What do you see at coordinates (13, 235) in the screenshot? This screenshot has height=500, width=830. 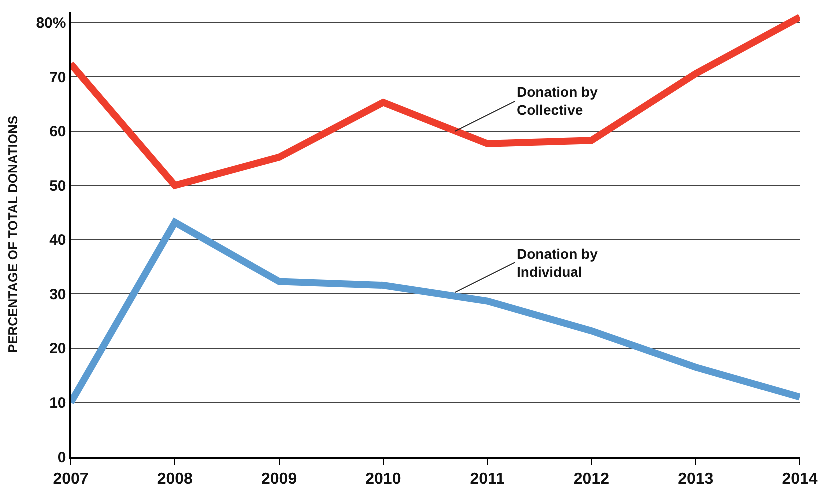 I see `y-axis-title: PERCENTAGE OF TOTAL DONATIONS` at bounding box center [13, 235].